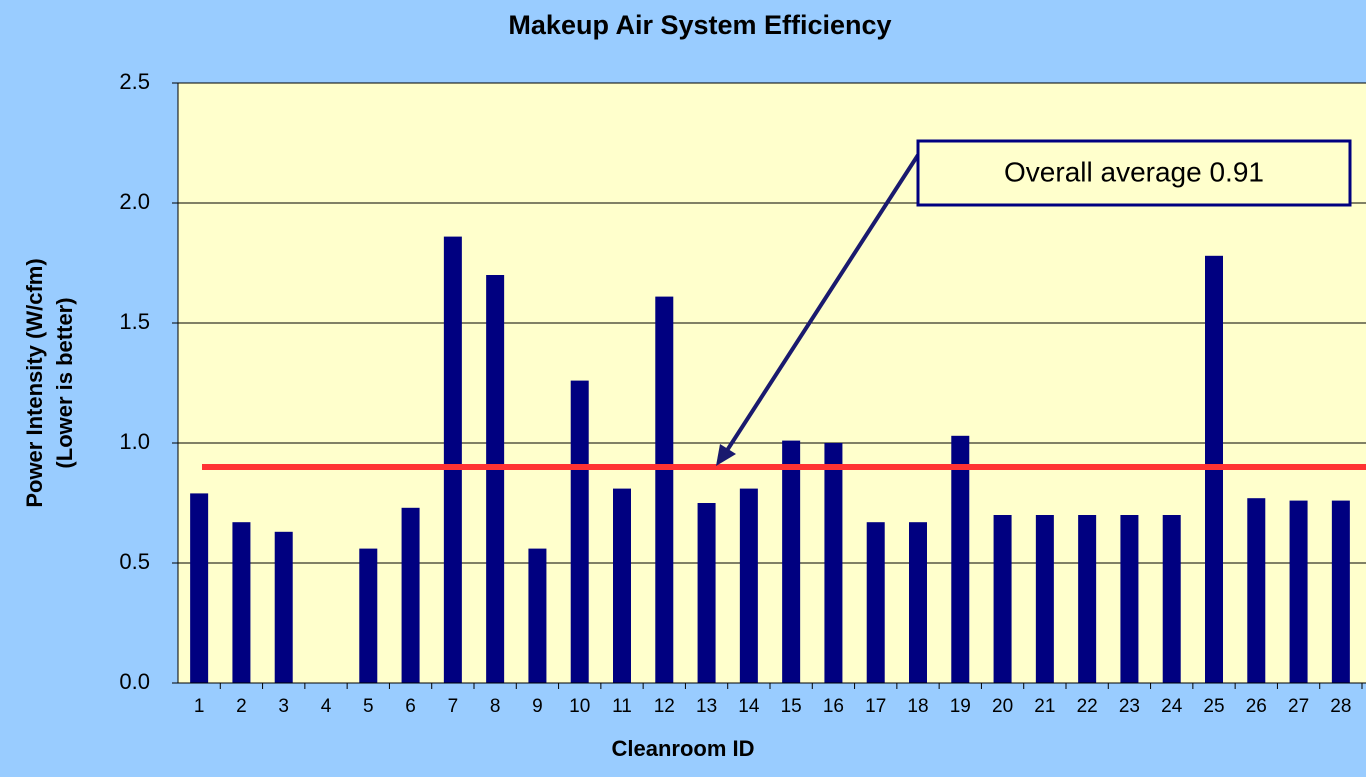  Describe the element at coordinates (241, 706) in the screenshot. I see `x-tick-label: 2` at that location.